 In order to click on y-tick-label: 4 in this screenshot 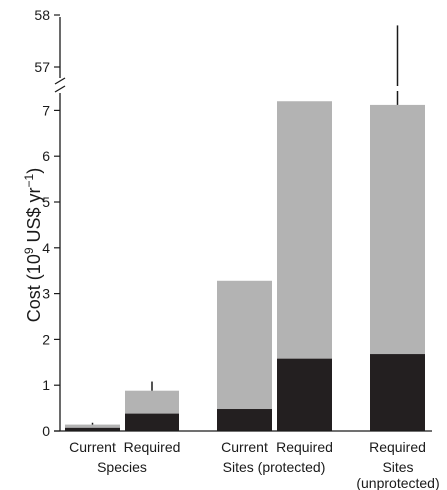, I will do `click(46, 248)`.